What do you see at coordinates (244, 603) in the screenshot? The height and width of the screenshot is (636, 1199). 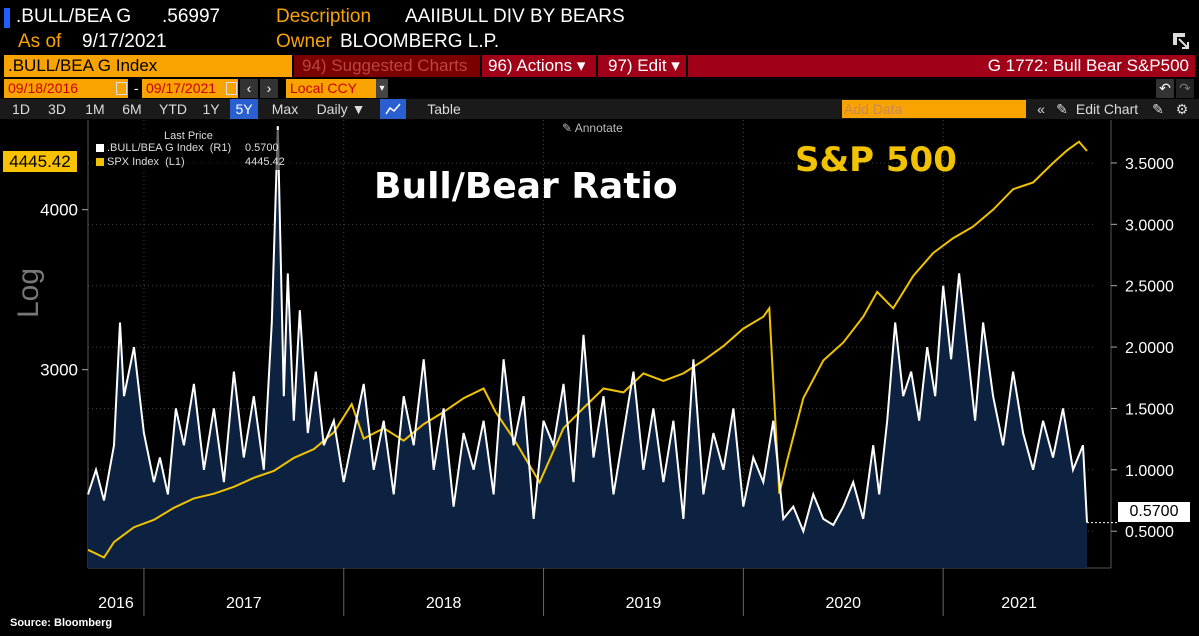 I see `x-tick-label: 2017` at bounding box center [244, 603].